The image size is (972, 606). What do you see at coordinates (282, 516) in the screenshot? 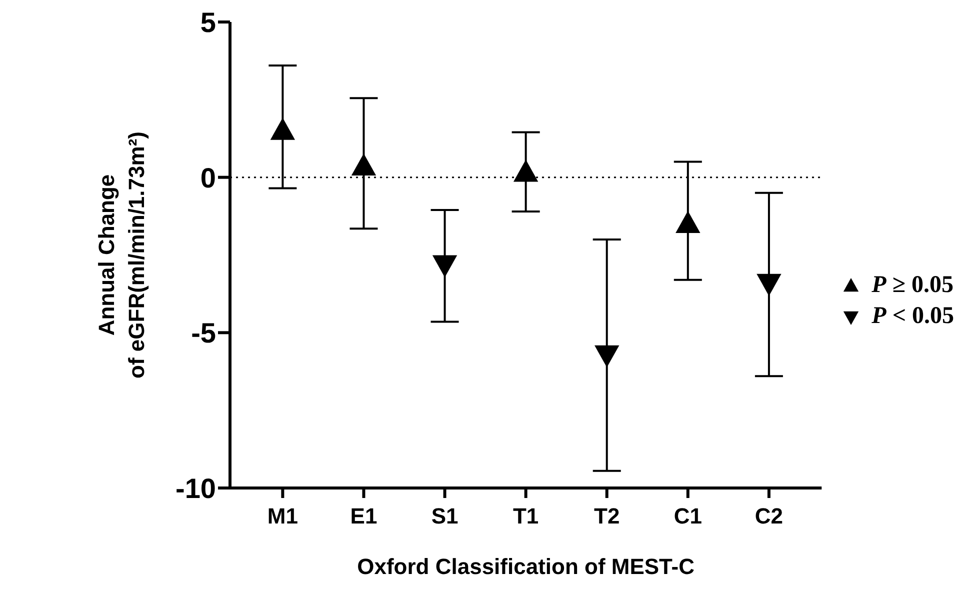
I see `x-tick-label: M1` at bounding box center [282, 516].